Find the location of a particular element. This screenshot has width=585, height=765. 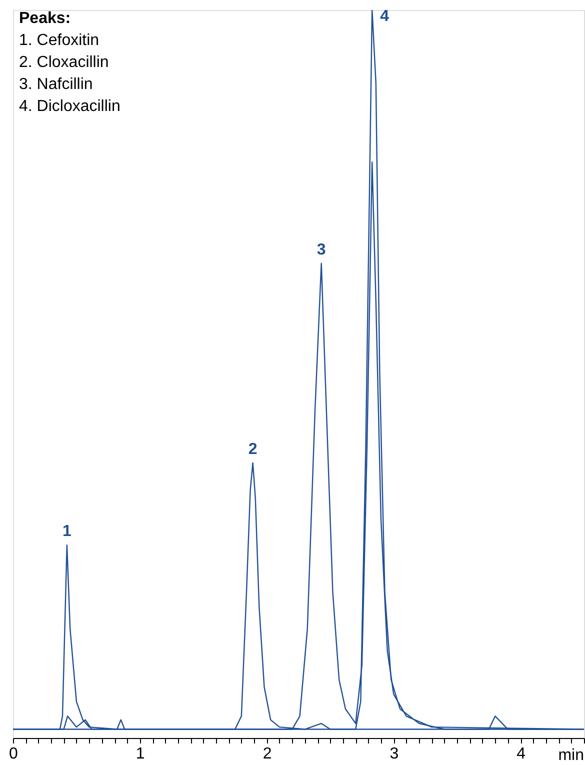

annotation: 2 is located at coordinates (253, 449).